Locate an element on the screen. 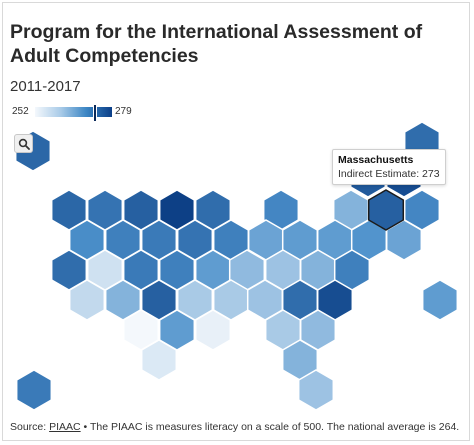 The width and height of the screenshot is (474, 445). legend-color-scale is located at coordinates (73, 112).